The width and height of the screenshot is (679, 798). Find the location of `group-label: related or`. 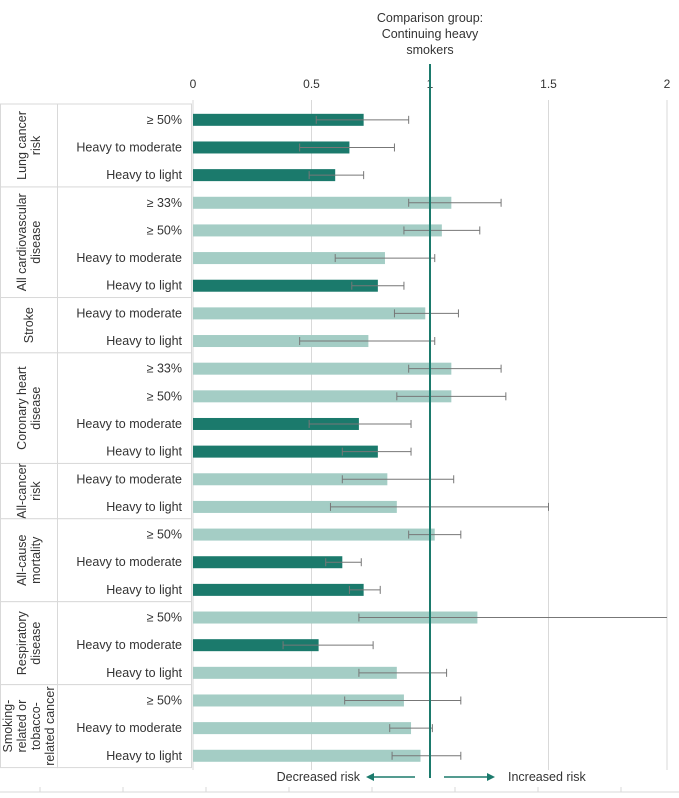

group-label: related or is located at coordinates (22, 726).